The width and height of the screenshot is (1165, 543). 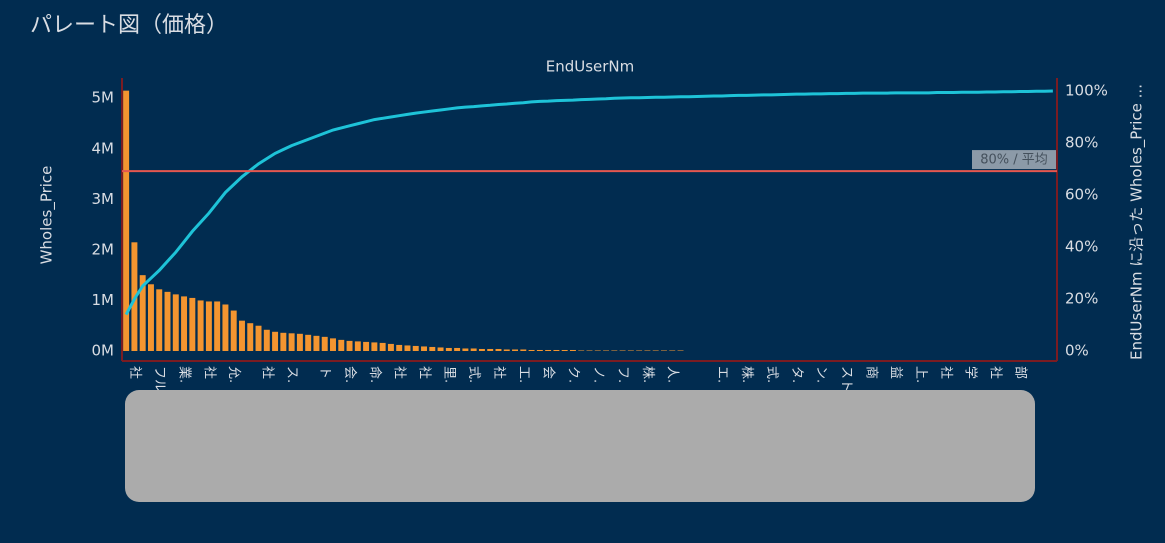 What do you see at coordinates (103, 98) in the screenshot?
I see `y-tick-label: 5M` at bounding box center [103, 98].